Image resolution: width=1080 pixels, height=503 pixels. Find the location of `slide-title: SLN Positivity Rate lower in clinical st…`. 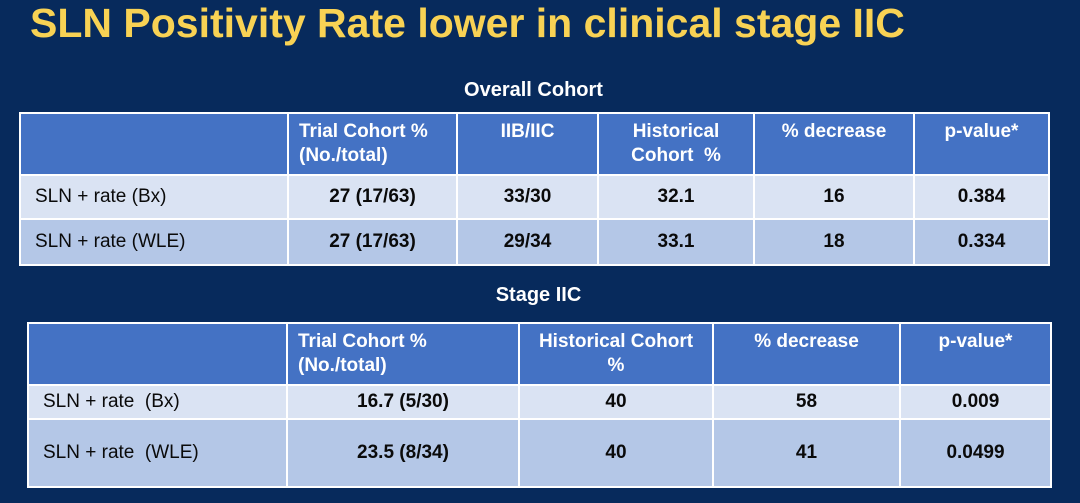

slide-title: SLN Positivity Rate lower in clinical st… is located at coordinates (467, 23).